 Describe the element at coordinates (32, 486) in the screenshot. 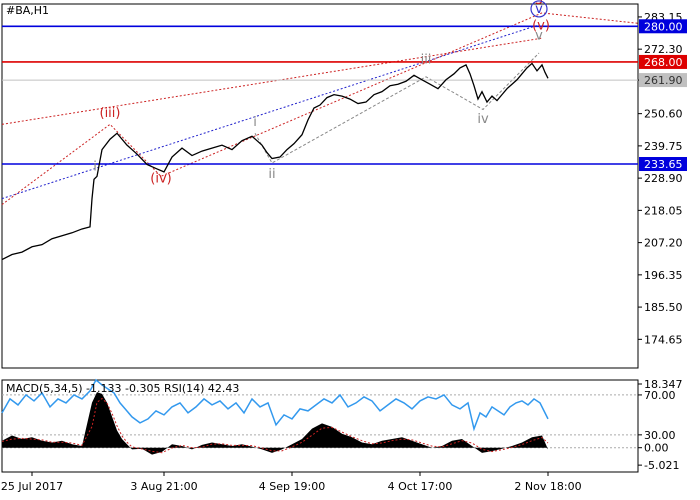

I see `time-tick-label: 25 Jul 2017` at that location.